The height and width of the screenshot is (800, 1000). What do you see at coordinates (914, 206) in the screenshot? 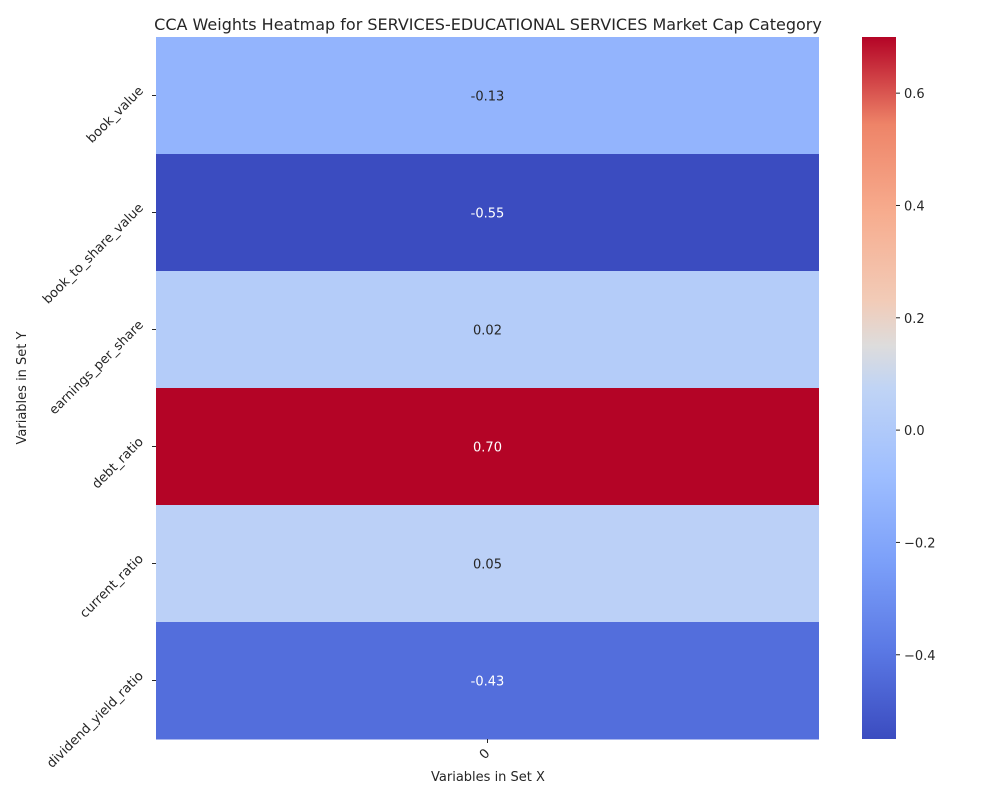
I see `colorbar-tick-label: 0.4` at bounding box center [914, 206].